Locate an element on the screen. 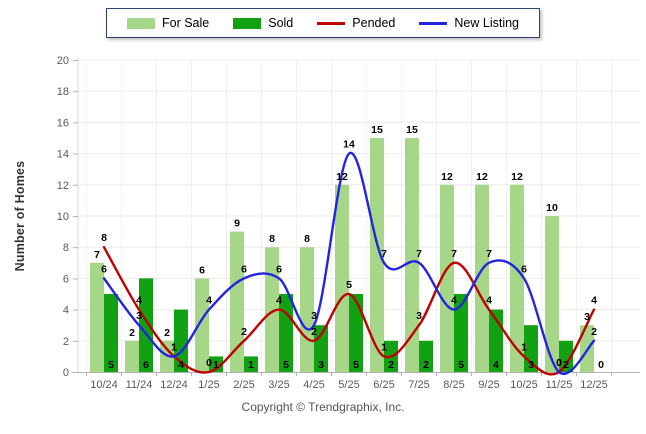 This screenshot has height=434, width=646. y-tick-label: 18 is located at coordinates (63, 92).